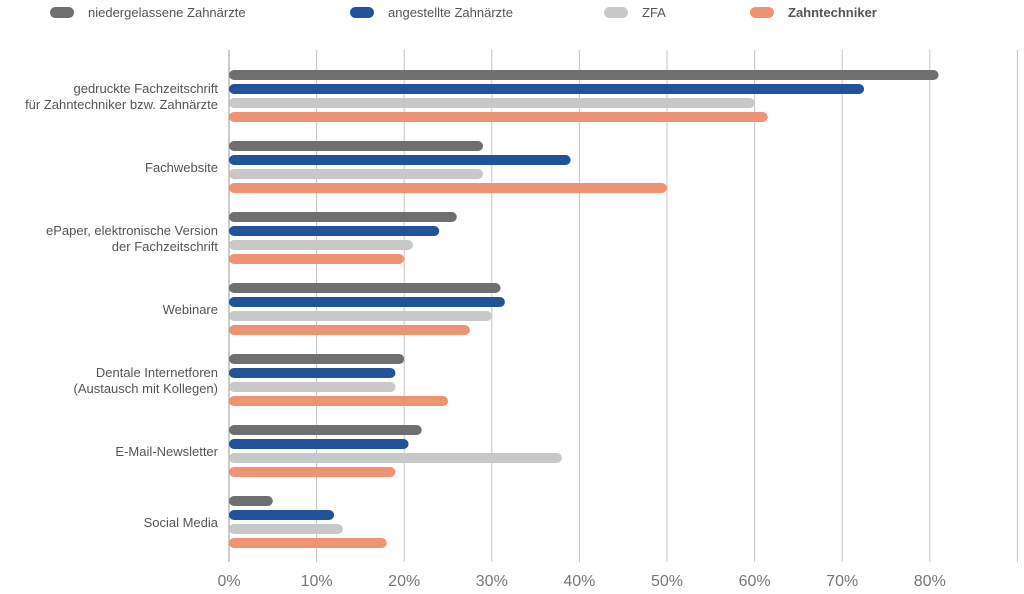 The width and height of the screenshot is (1024, 594). Describe the element at coordinates (579, 581) in the screenshot. I see `x-tick-label: 40%` at that location.